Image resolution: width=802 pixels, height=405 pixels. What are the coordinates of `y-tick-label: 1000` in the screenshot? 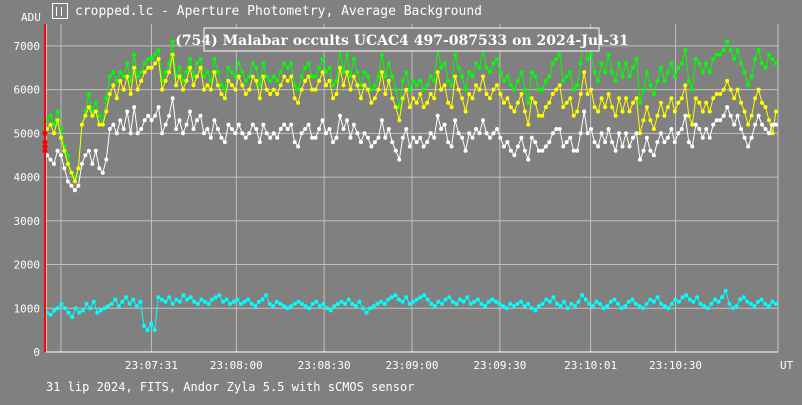 It's located at (27, 308).